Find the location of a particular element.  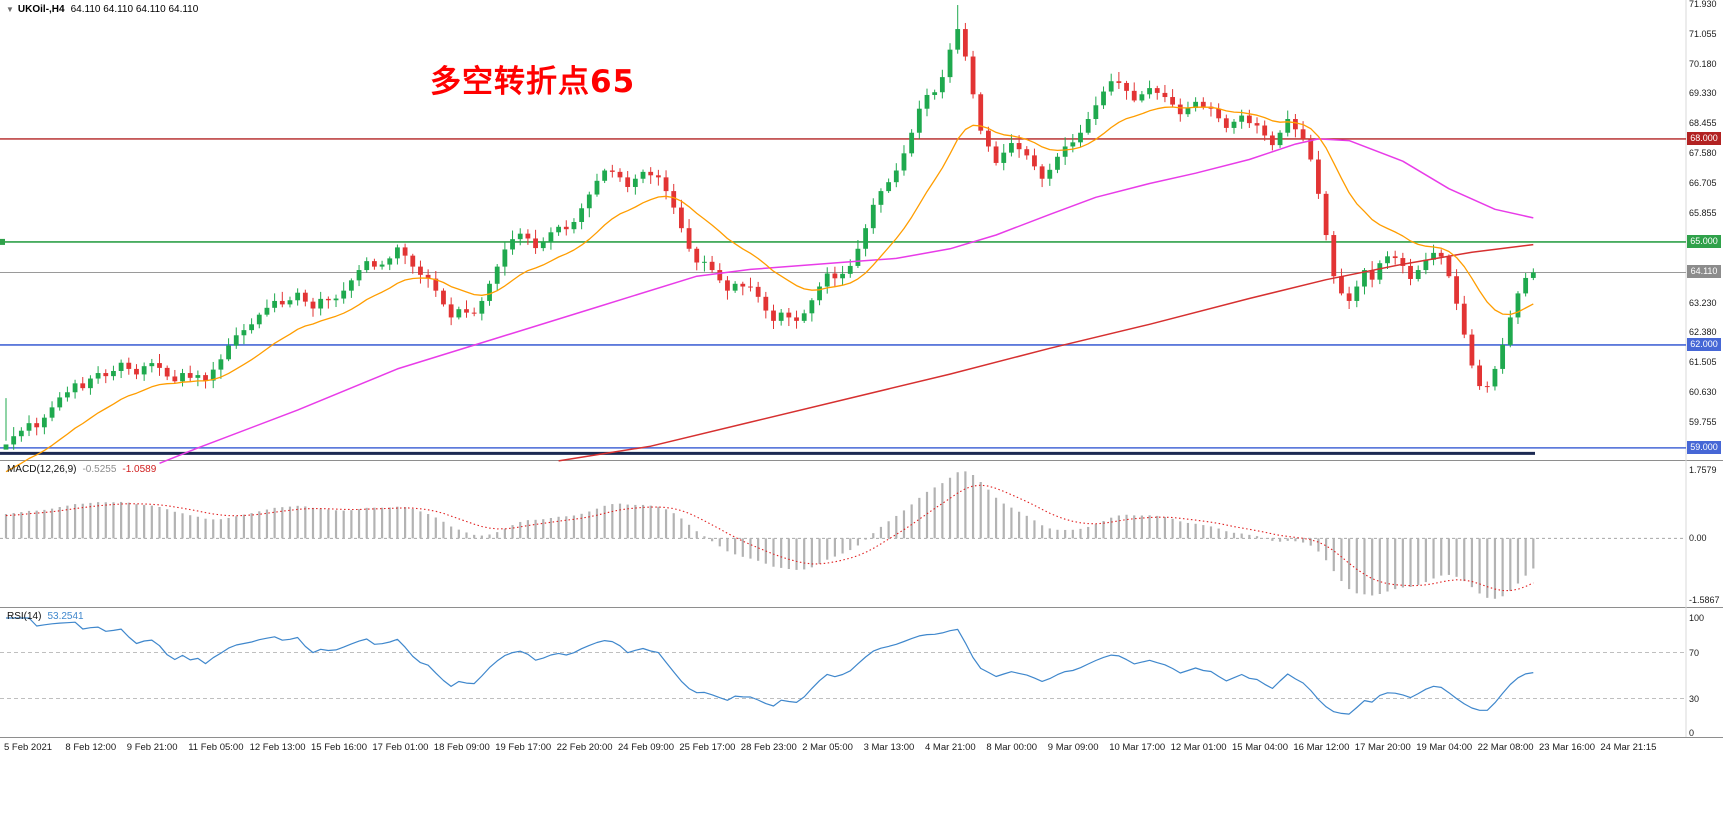

time-axis-label: 25 Feb 17:00 is located at coordinates (707, 747).